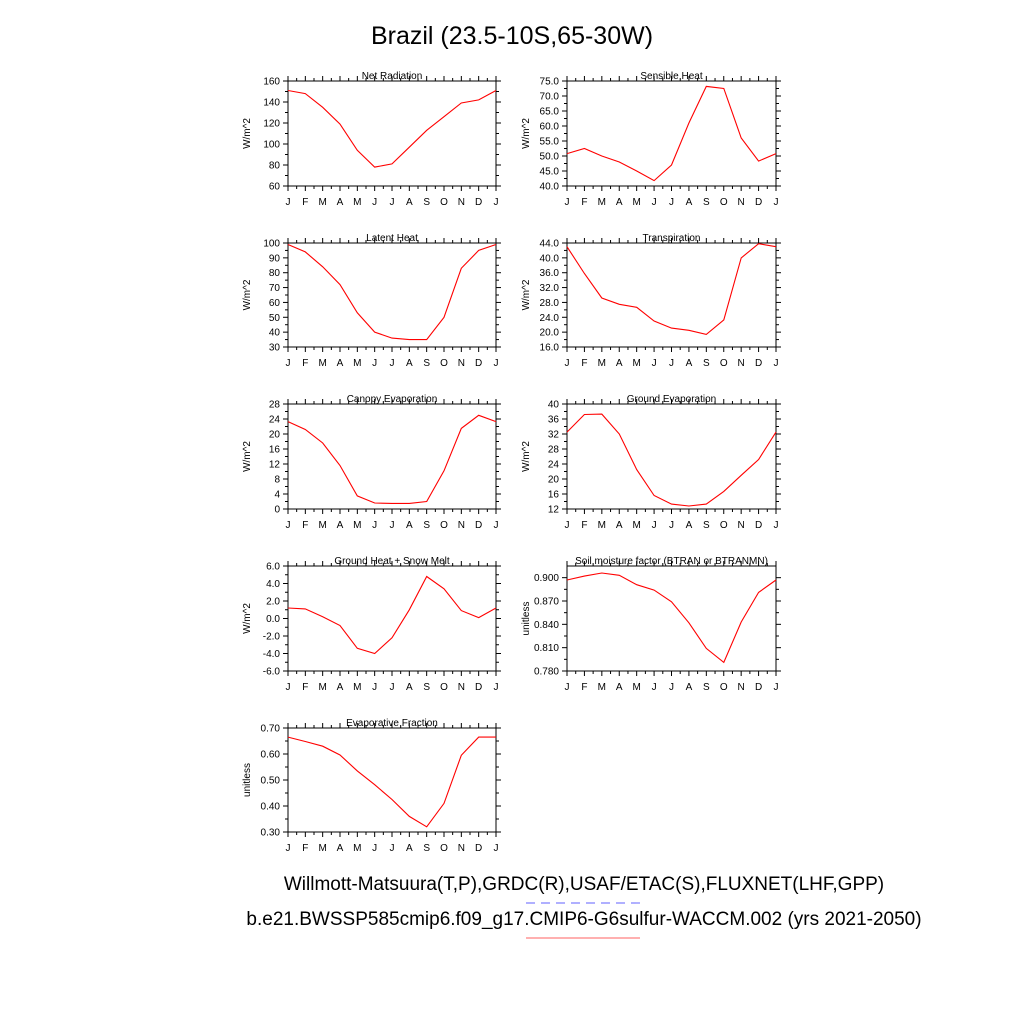  Describe the element at coordinates (672, 399) in the screenshot. I see `panel-title: Ground Evaporation` at that location.